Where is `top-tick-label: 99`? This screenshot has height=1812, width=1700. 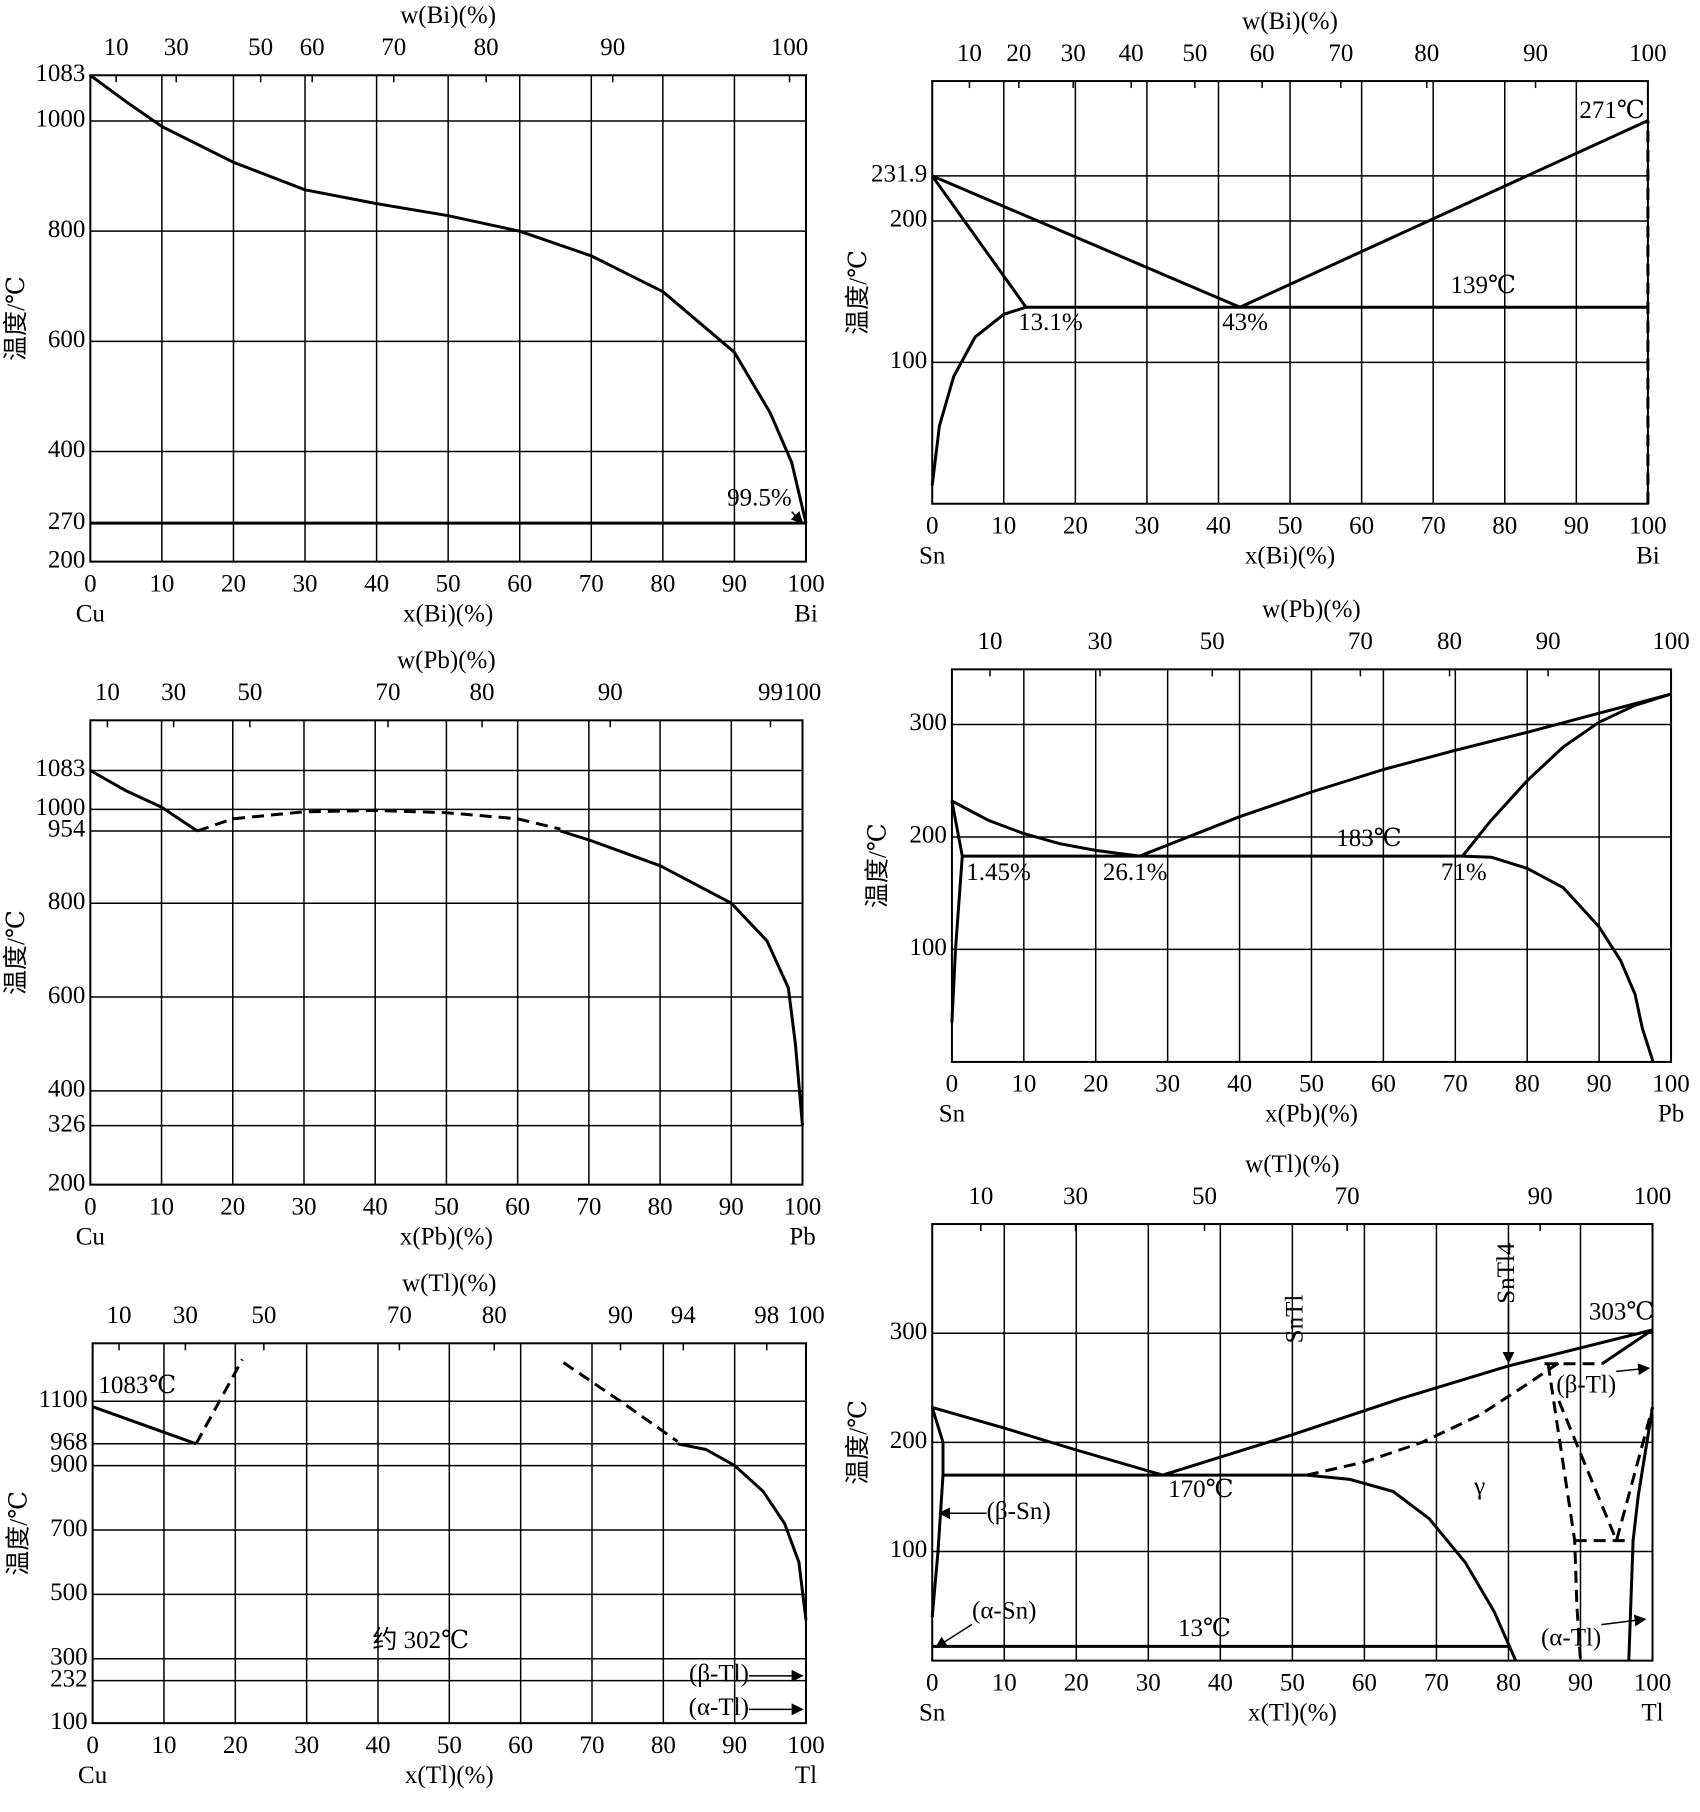 top-tick-label: 99 is located at coordinates (770, 692).